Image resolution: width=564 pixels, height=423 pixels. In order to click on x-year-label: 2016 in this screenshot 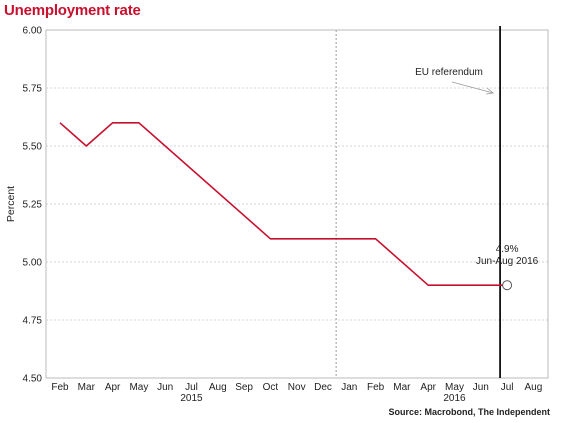, I will do `click(454, 398)`.